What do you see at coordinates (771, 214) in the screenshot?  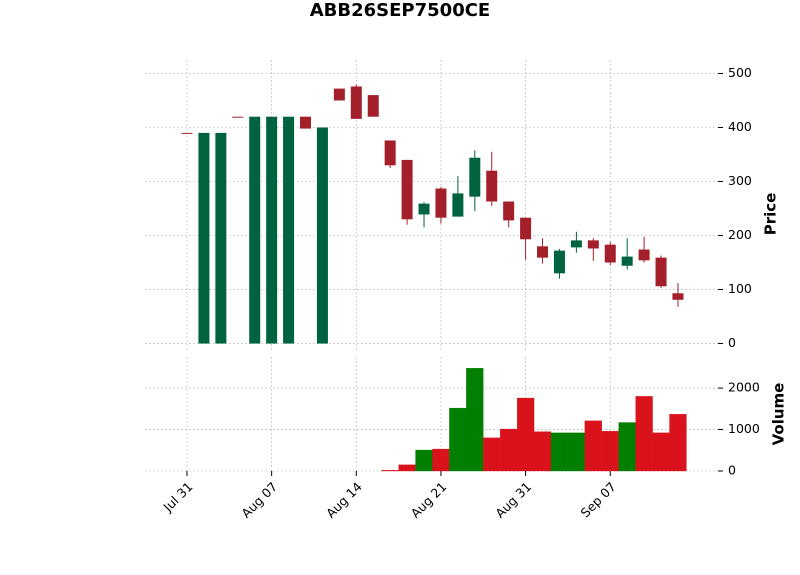 I see `y-axis-label: Price` at bounding box center [771, 214].